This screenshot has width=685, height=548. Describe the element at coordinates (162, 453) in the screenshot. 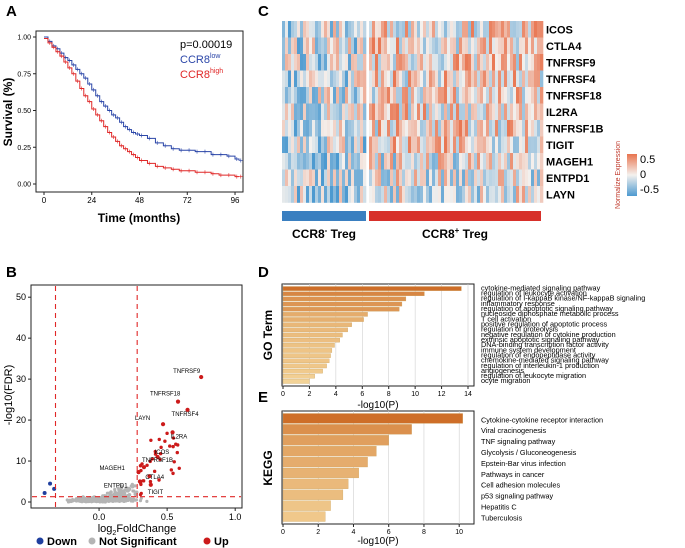

I see `volcano-gene-label: ICOS` at that location.